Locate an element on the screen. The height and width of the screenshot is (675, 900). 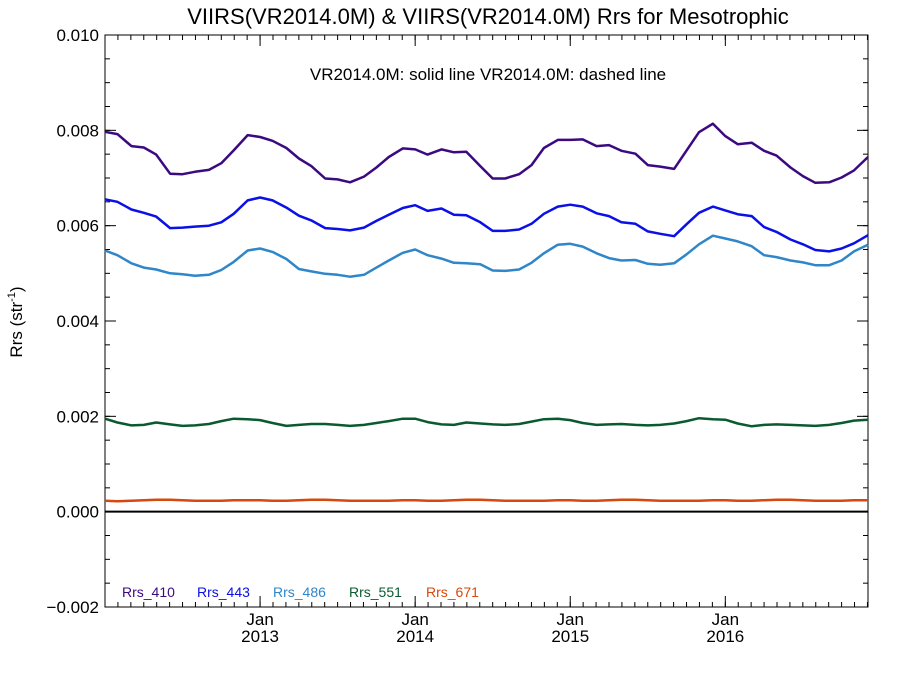
x-tick-year-label: 2016 is located at coordinates (725, 636).